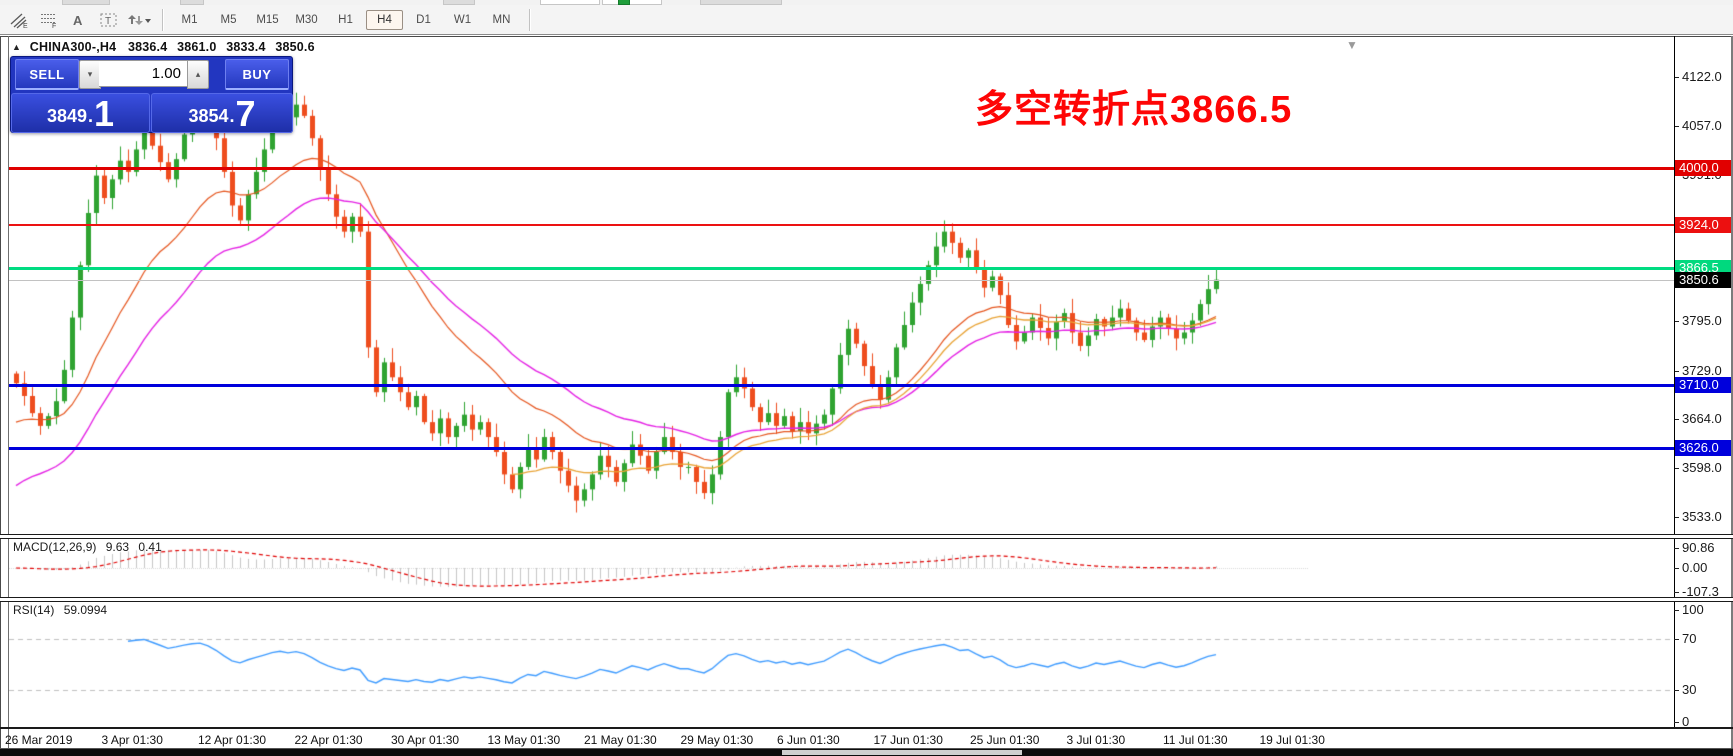 Image resolution: width=1733 pixels, height=756 pixels. I want to click on time-axis-label: 6 Jun 01:30, so click(808, 740).